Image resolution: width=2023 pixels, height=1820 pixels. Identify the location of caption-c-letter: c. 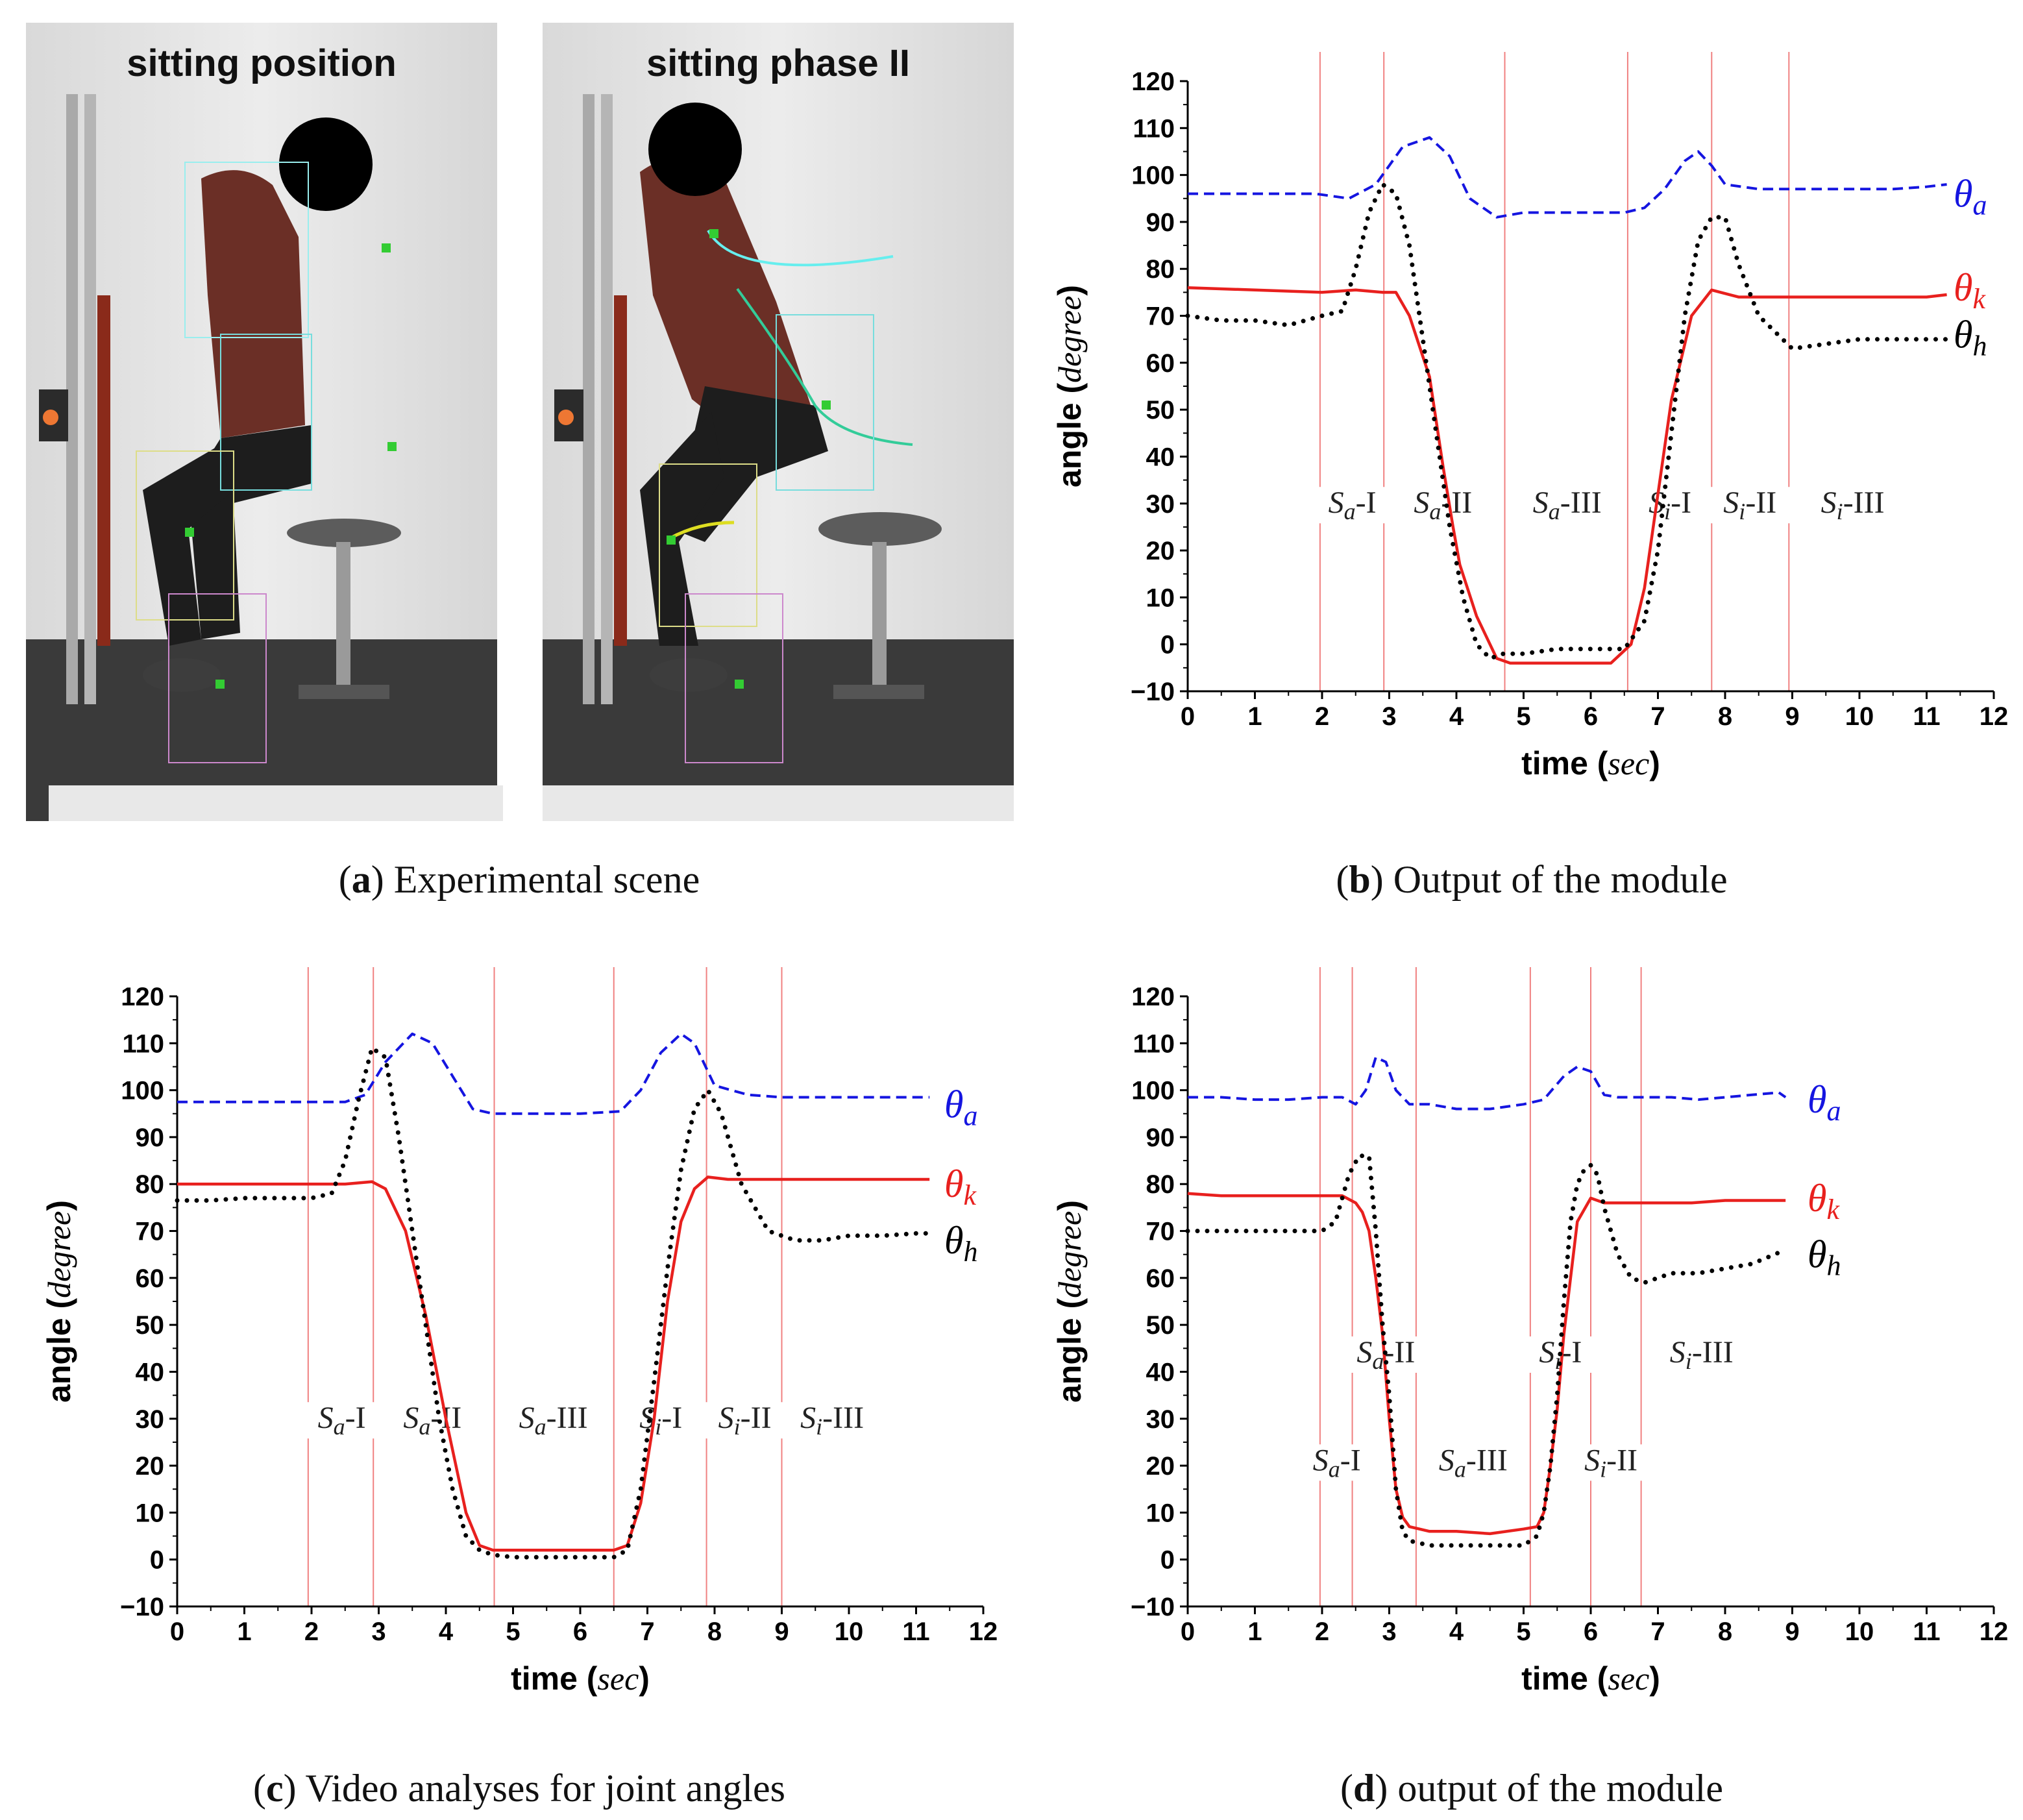
(275, 1789).